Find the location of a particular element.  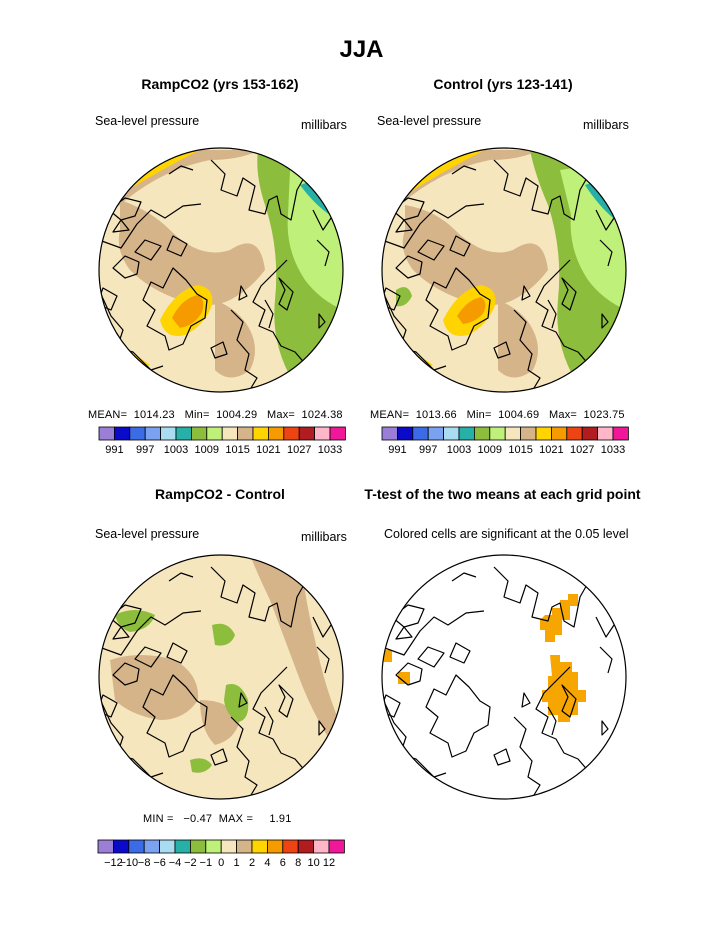

colorbar-3-tick-label: 1 is located at coordinates (237, 863).